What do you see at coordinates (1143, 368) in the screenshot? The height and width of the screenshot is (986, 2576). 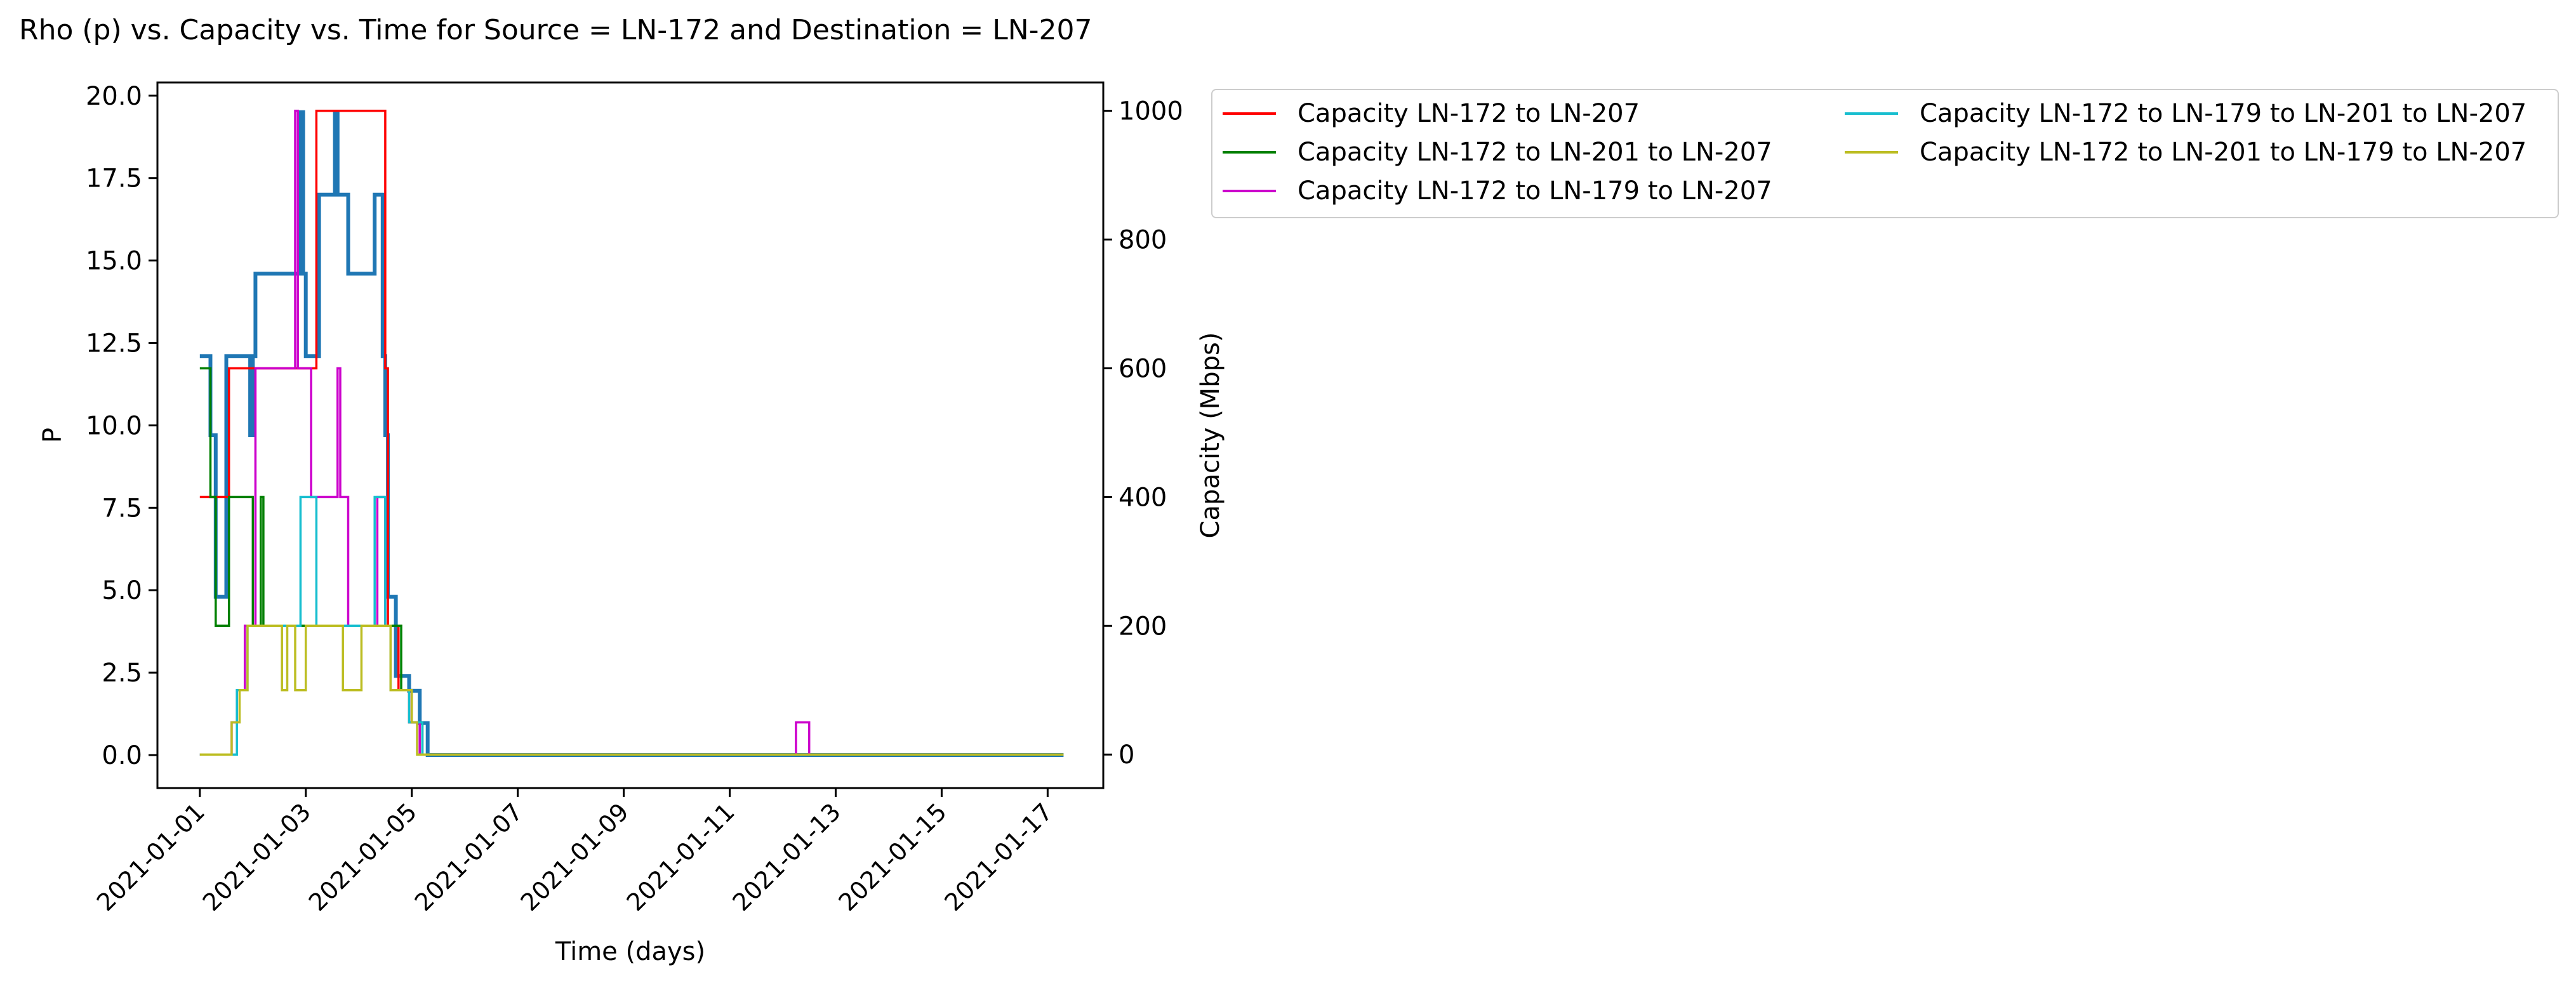 I see `y-right-tick-label: 600` at bounding box center [1143, 368].